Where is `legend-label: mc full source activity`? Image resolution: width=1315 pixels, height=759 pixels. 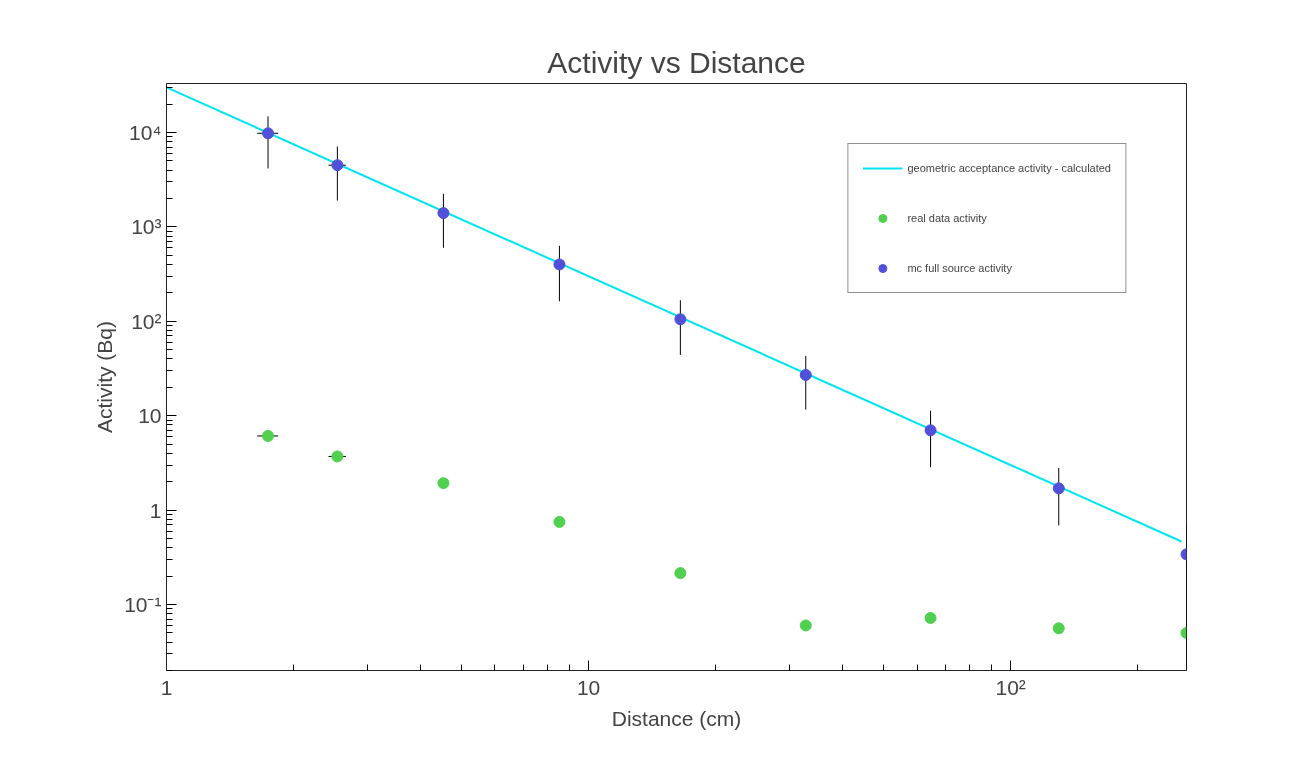 legend-label: mc full source activity is located at coordinates (959, 268).